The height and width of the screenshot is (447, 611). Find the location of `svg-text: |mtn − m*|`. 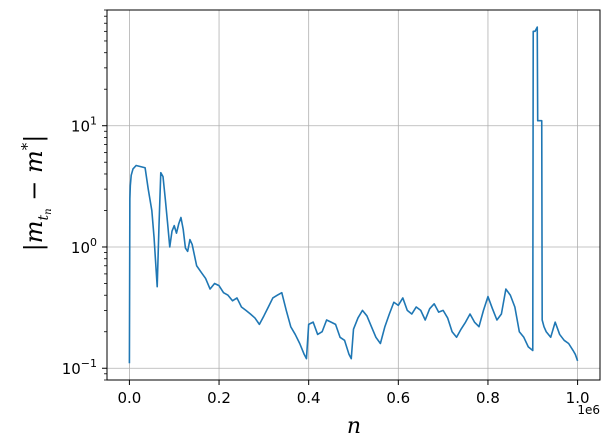

svg-text: |mtn − m*| is located at coordinates (36, 193).